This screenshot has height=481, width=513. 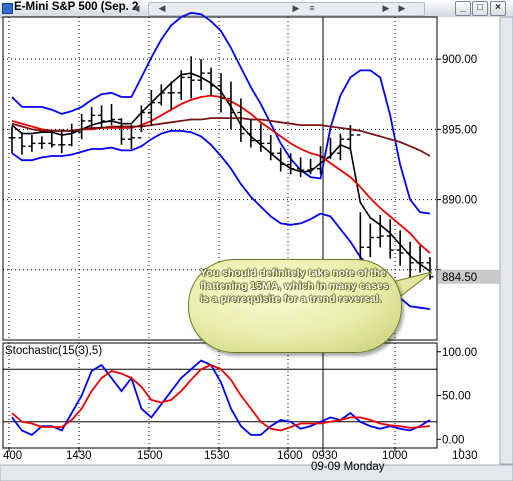 What do you see at coordinates (480, 8) in the screenshot?
I see `maximize-button: □` at bounding box center [480, 8].